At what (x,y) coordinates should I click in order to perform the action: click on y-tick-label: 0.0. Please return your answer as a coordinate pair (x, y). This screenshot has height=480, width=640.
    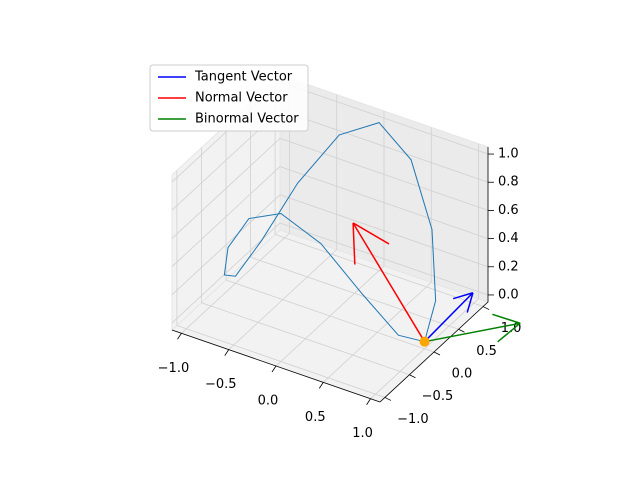
    Looking at the image, I should click on (462, 374).